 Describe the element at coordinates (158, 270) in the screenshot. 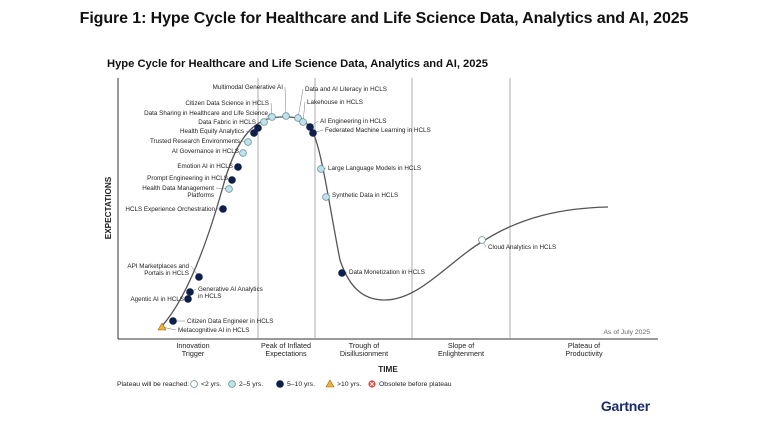

I see `technology-label: API Marketplaces and Portals in HCLS` at that location.